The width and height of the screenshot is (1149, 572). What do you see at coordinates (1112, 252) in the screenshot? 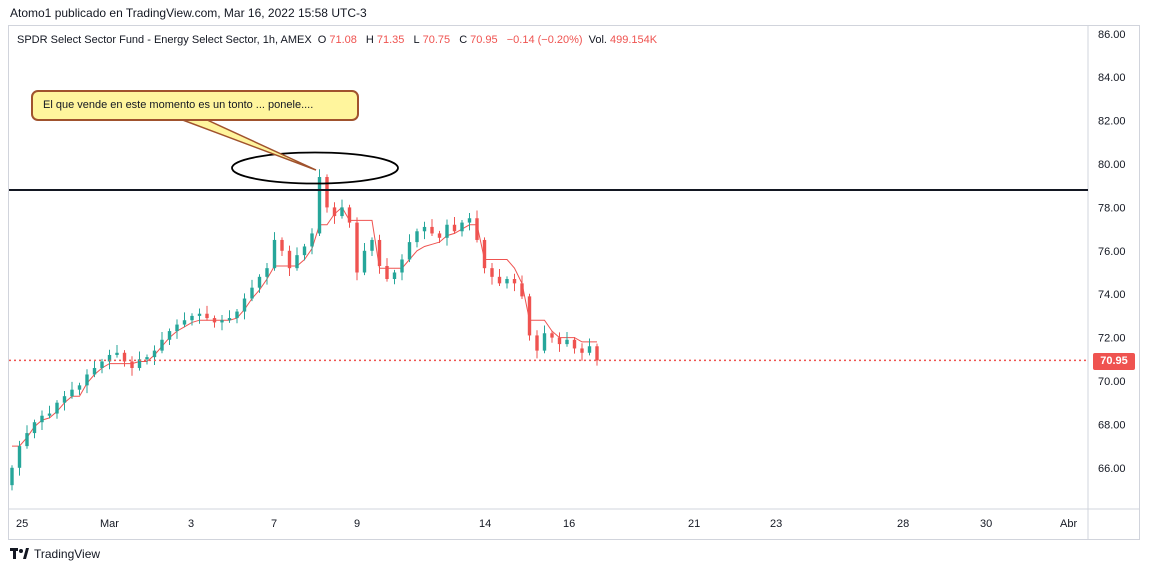
I see `y-tick-label: 76.00` at bounding box center [1112, 252].